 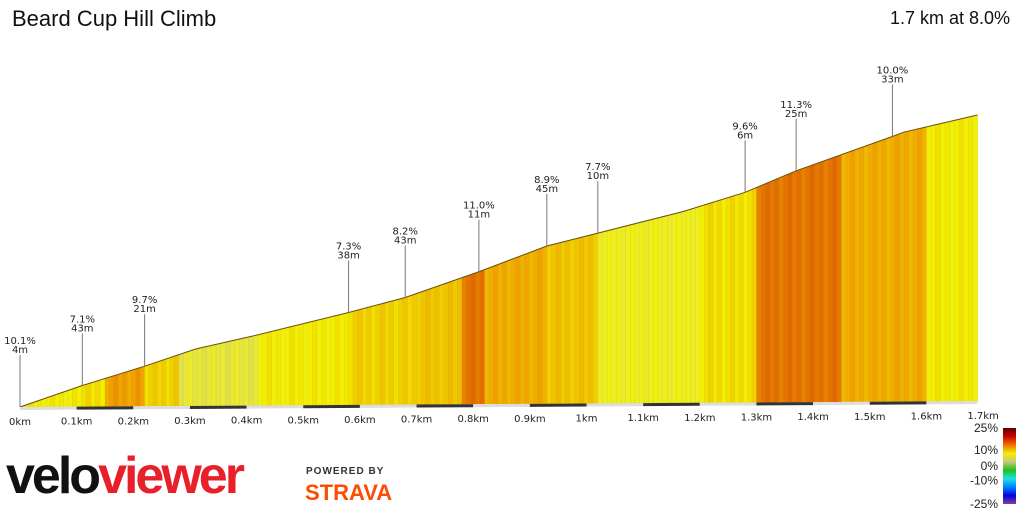 What do you see at coordinates (982, 416) in the screenshot?
I see `x-tick-label: 1.7km` at bounding box center [982, 416].